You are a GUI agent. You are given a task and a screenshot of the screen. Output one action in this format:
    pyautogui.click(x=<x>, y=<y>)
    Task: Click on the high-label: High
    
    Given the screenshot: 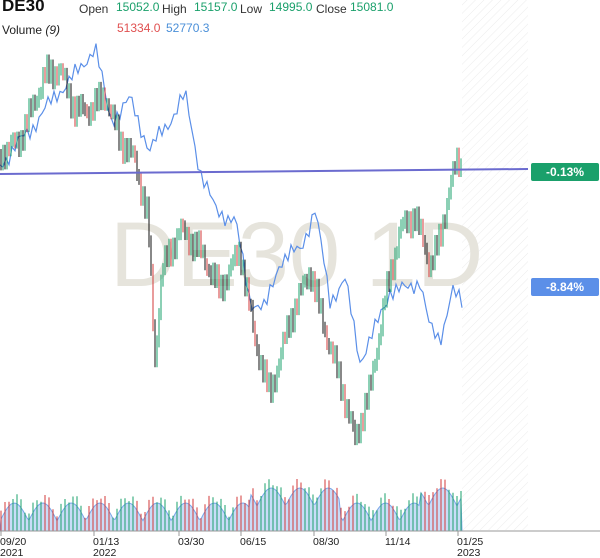 What is the action you would take?
    pyautogui.click(x=174, y=9)
    